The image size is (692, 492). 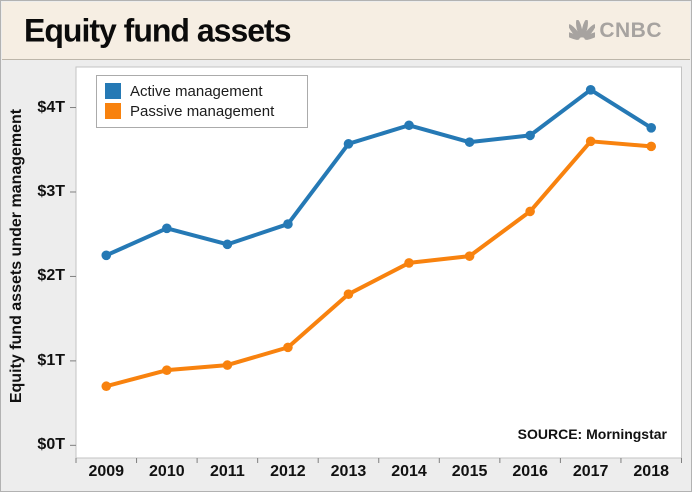 I want to click on y-tick-label: $1T, so click(x=51, y=360).